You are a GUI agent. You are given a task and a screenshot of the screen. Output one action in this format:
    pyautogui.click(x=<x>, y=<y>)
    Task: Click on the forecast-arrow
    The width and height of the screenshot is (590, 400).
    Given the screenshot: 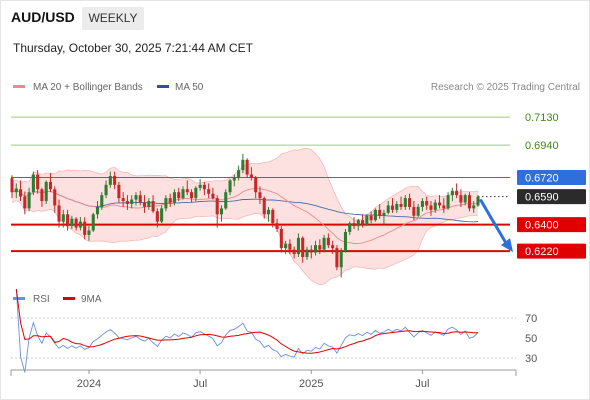 What is the action you would take?
    pyautogui.click(x=496, y=226)
    